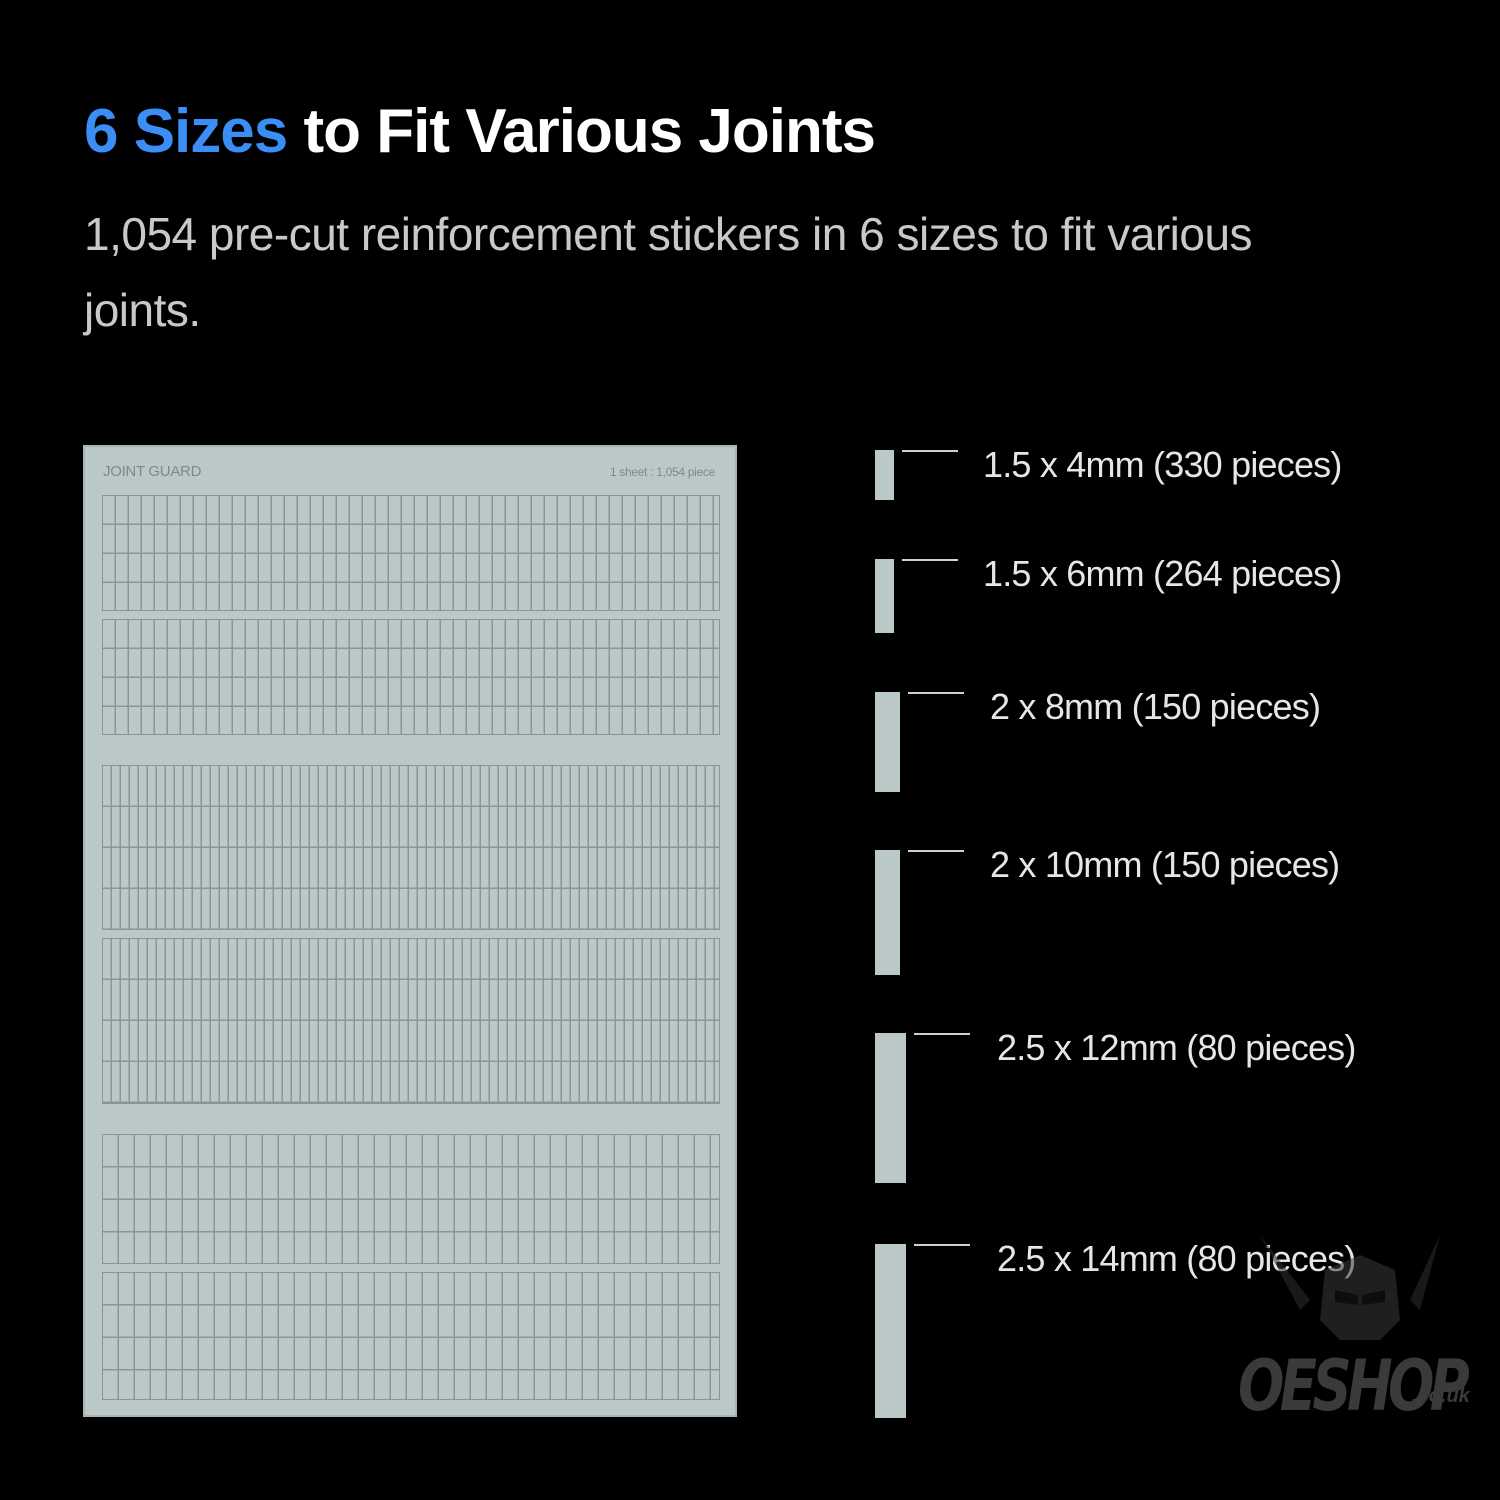 The image size is (1500, 1500). What do you see at coordinates (1155, 706) in the screenshot?
I see `size-label: 2 x 8mm (150 pieces)` at bounding box center [1155, 706].